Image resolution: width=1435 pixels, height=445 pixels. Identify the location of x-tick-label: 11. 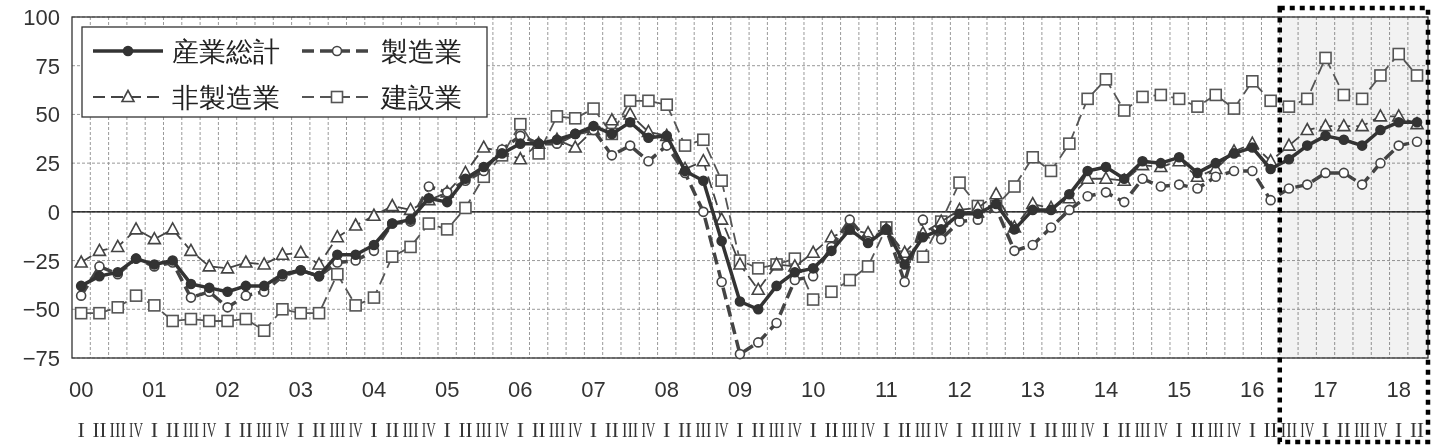
(886, 389).